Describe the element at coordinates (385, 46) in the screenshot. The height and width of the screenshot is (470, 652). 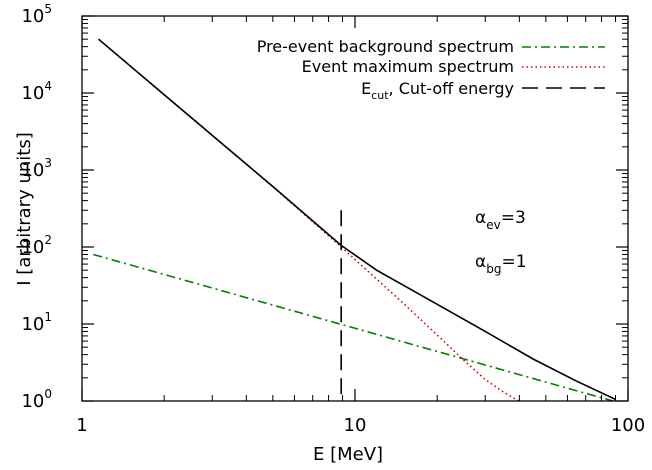
I see `legend-label-background: Pre-event background spectrum` at that location.